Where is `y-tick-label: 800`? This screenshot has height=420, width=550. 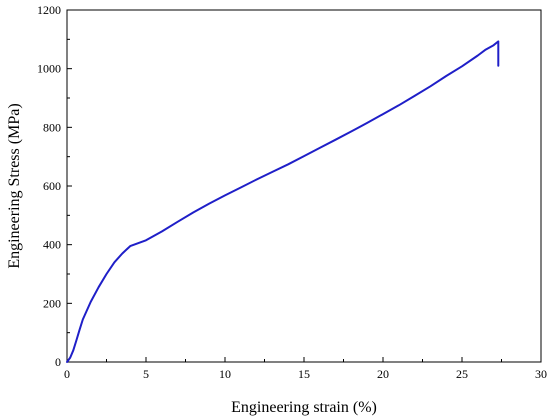
y-tick-label: 800 is located at coordinates (52, 127).